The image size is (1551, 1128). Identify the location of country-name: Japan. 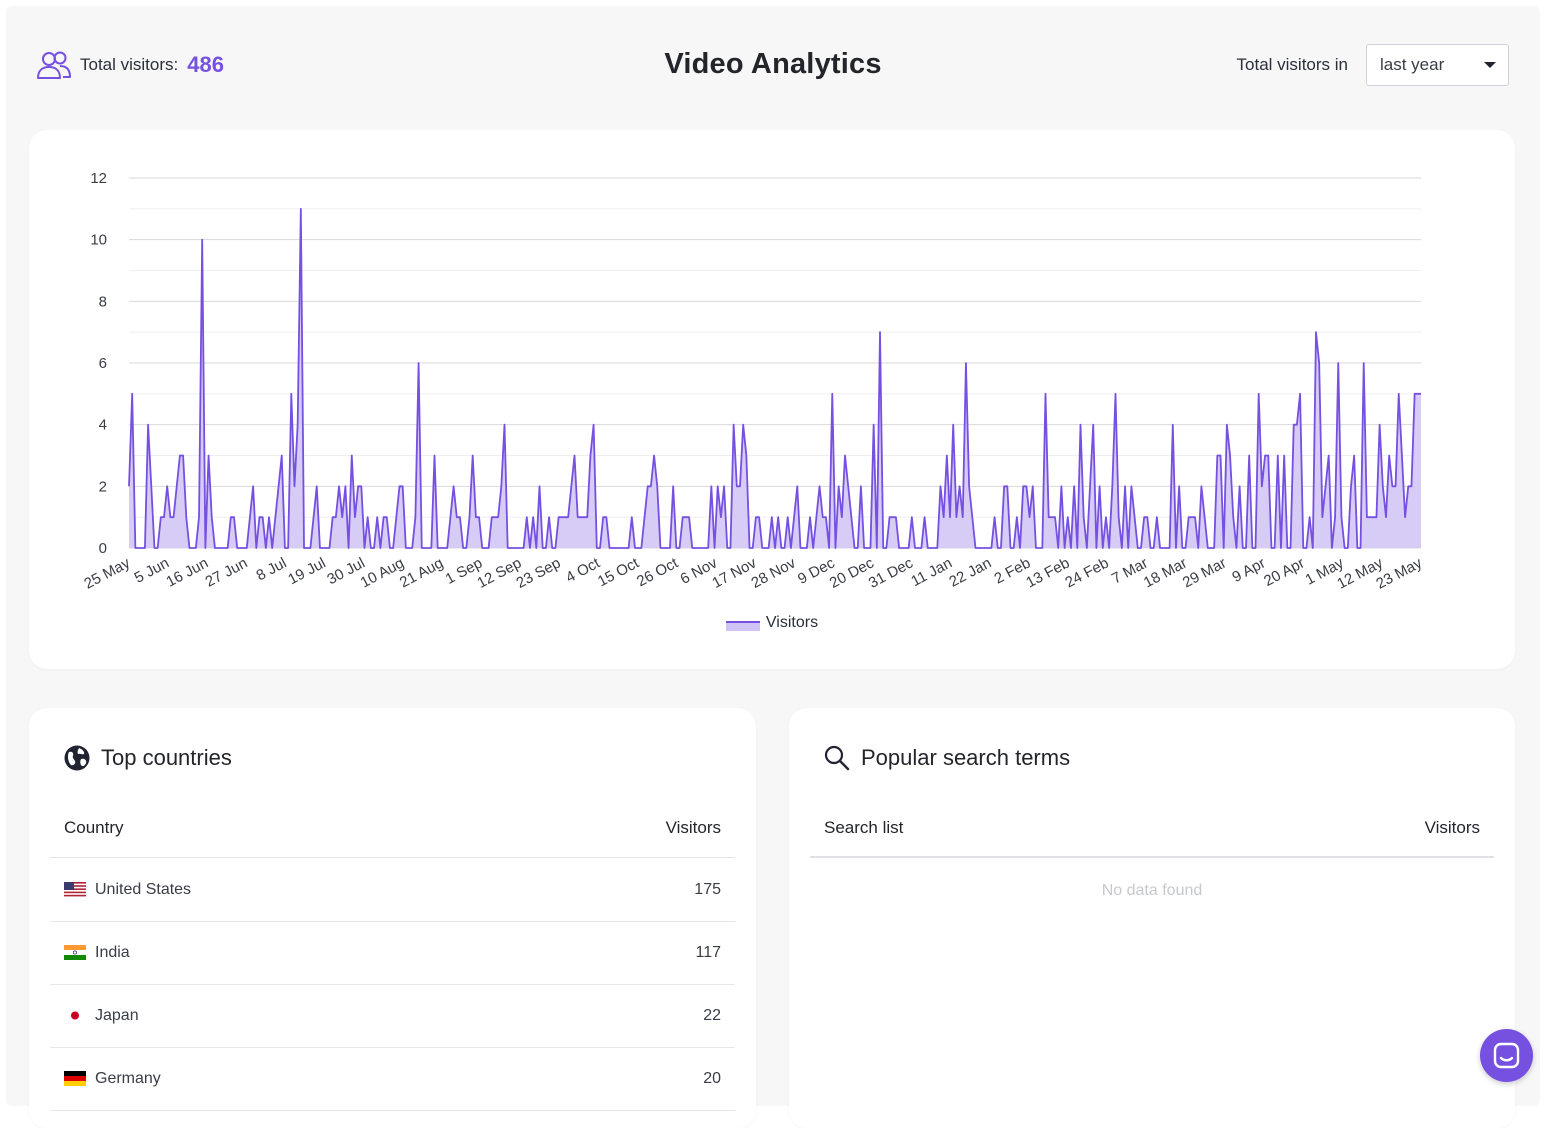
(117, 1016).